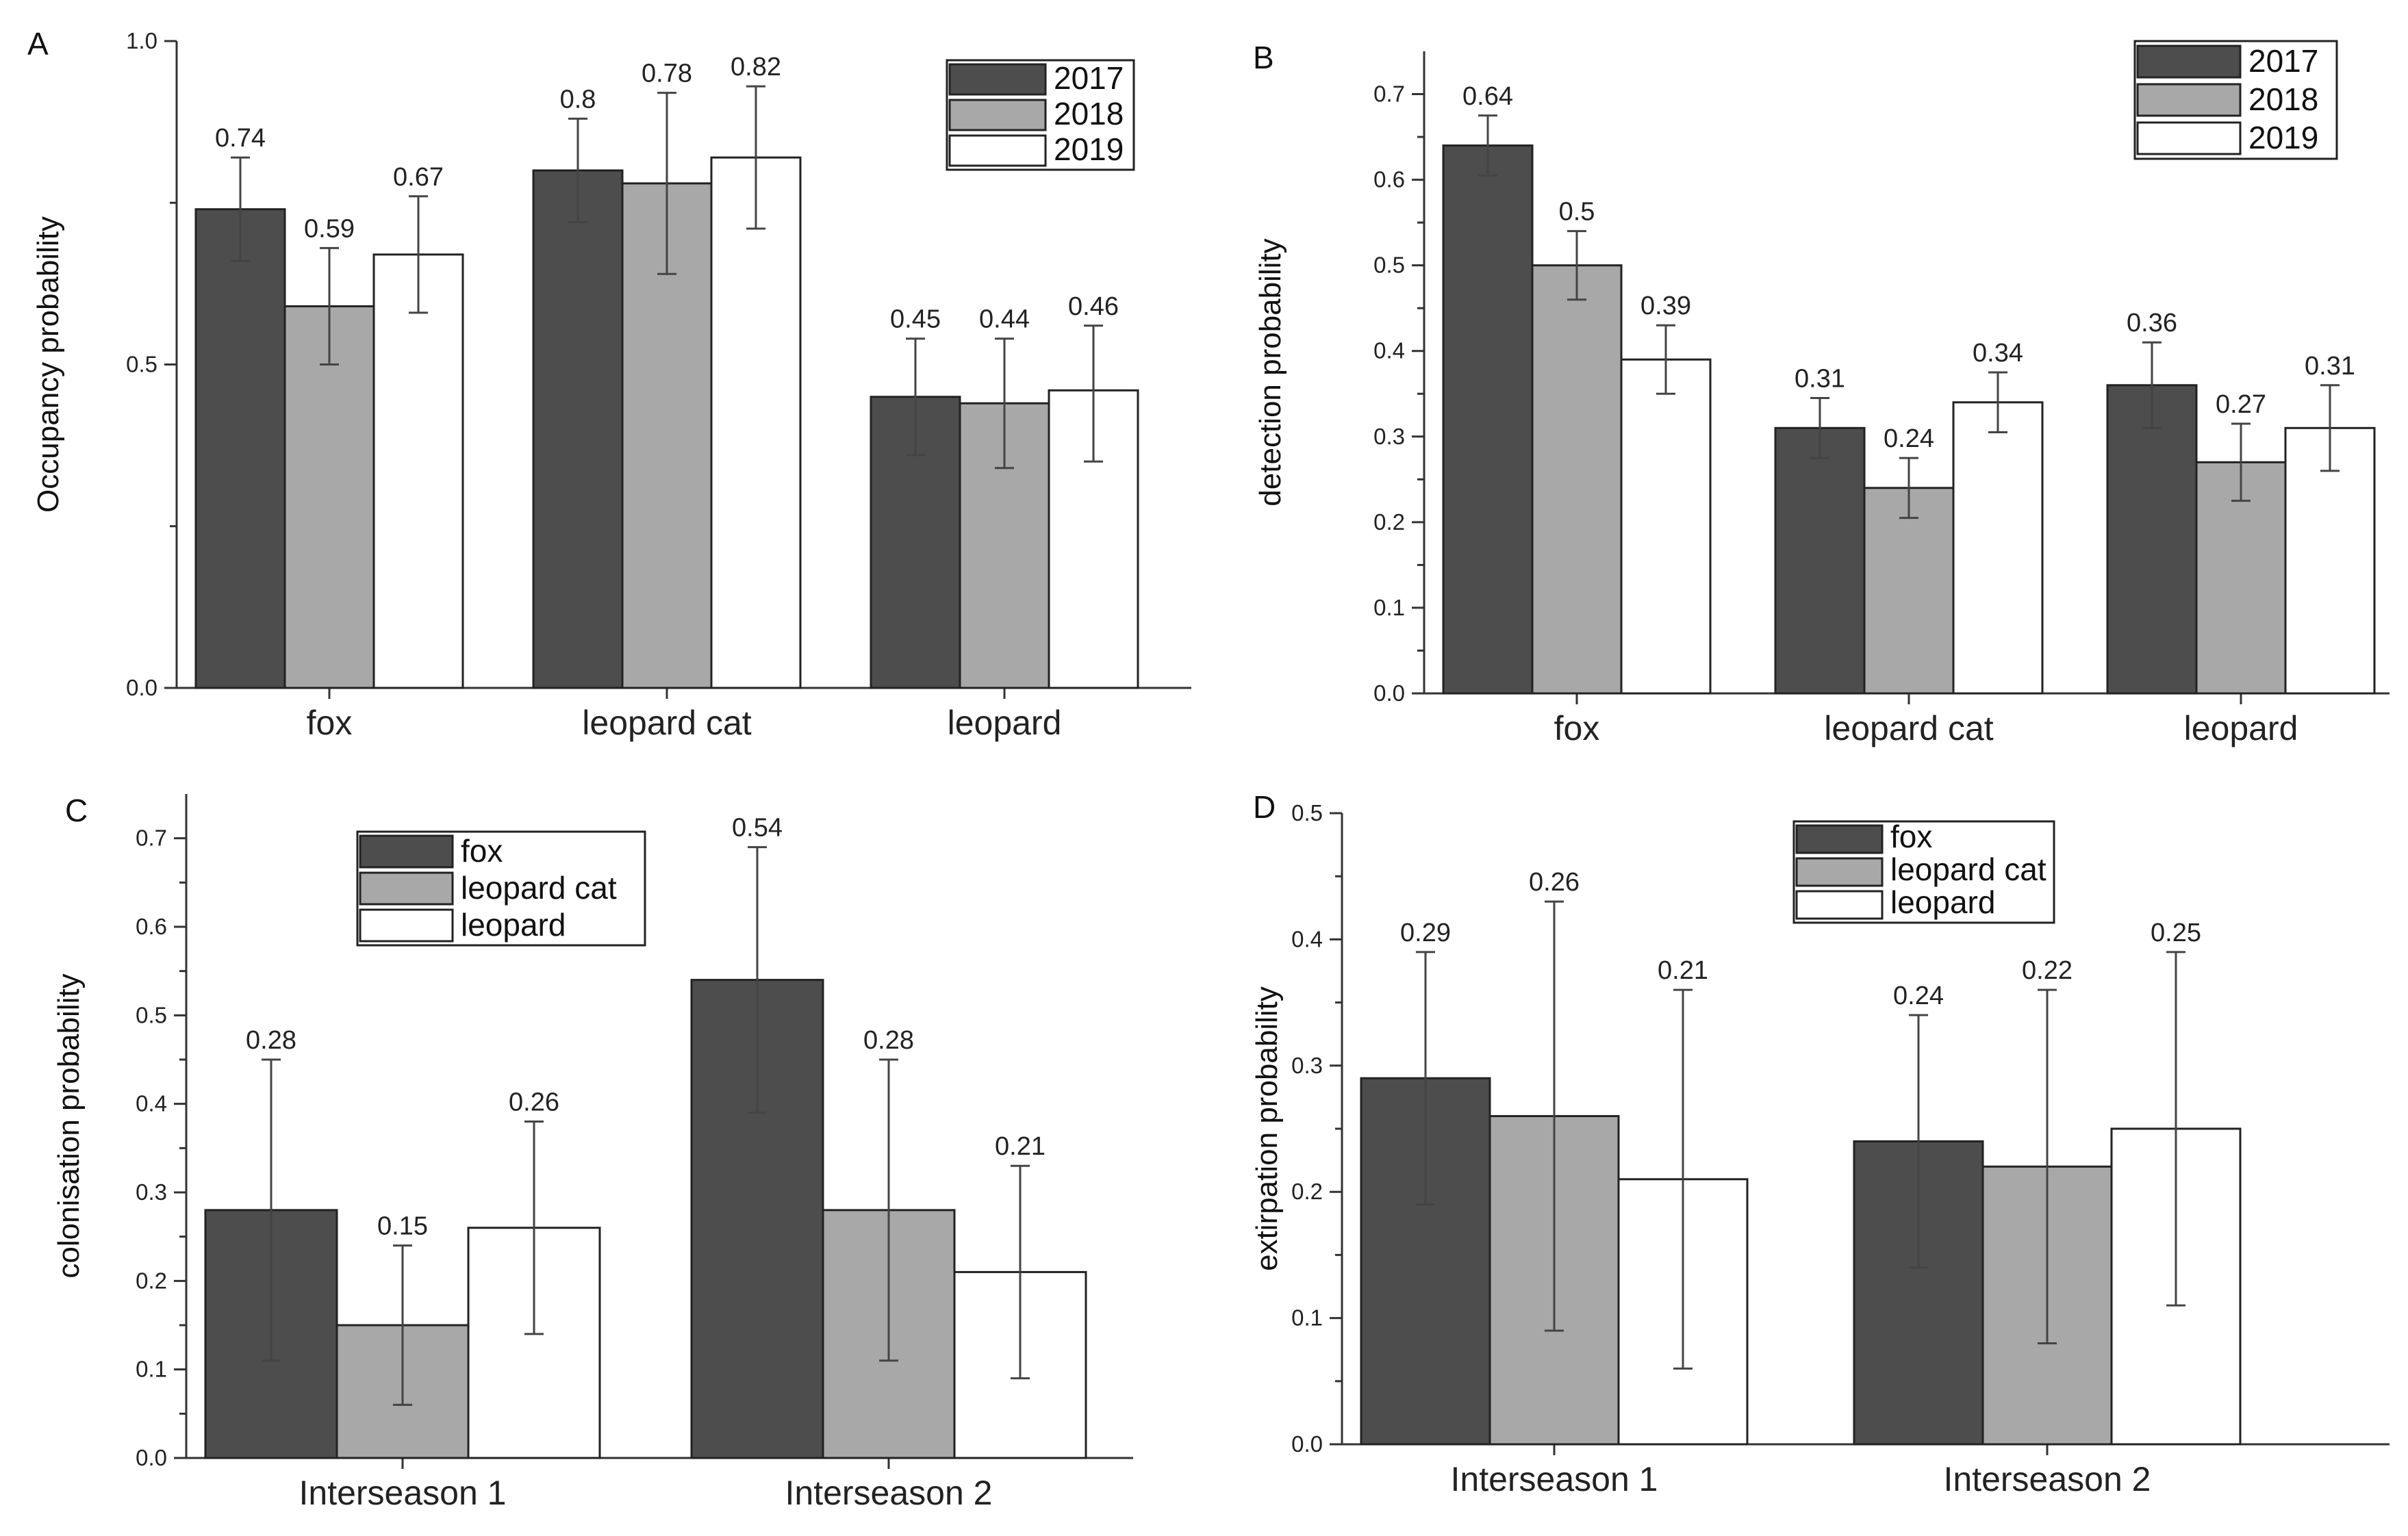  I want to click on panel-letter: B, so click(1263, 57).